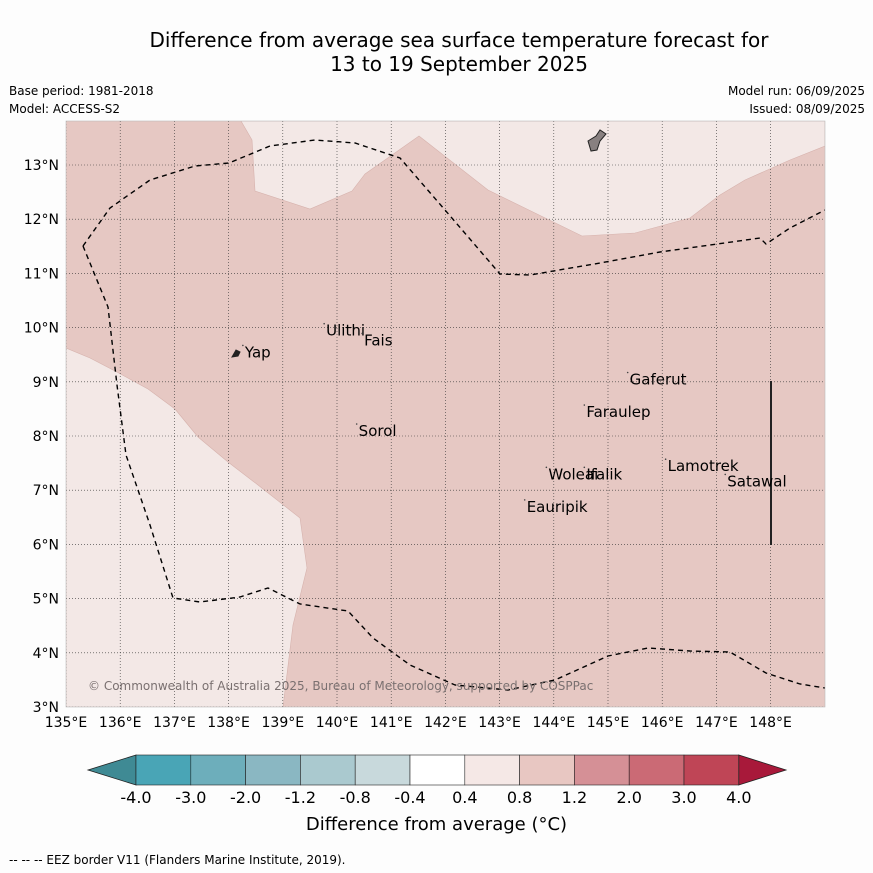  I want to click on lat-tick-label: 4°N, so click(46, 654).